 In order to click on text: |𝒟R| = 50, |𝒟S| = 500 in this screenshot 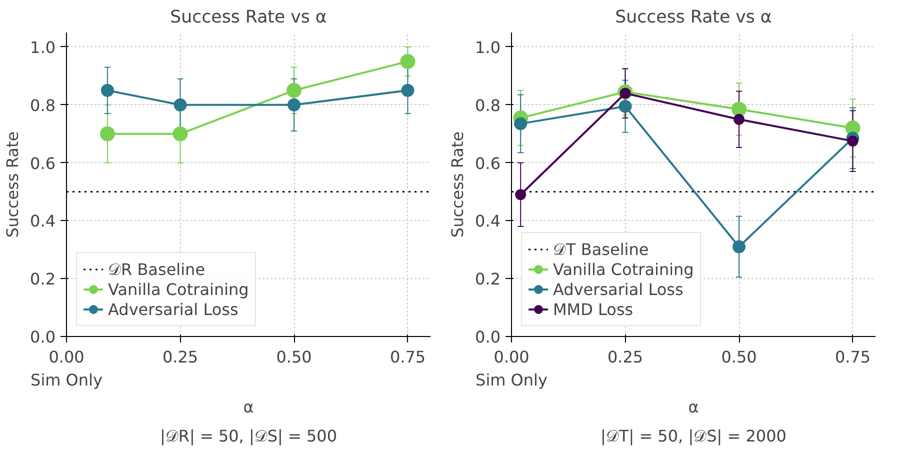, I will do `click(249, 436)`.